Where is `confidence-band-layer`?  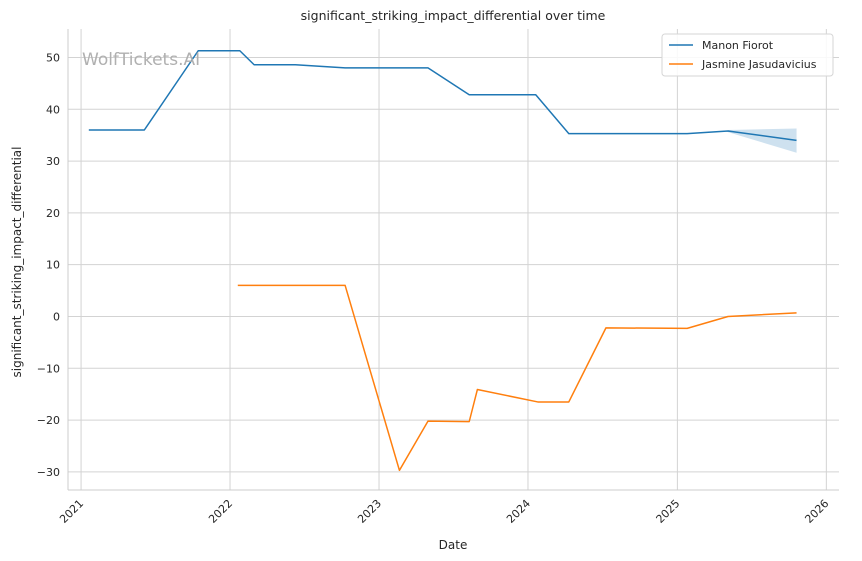 confidence-band-layer is located at coordinates (762, 140).